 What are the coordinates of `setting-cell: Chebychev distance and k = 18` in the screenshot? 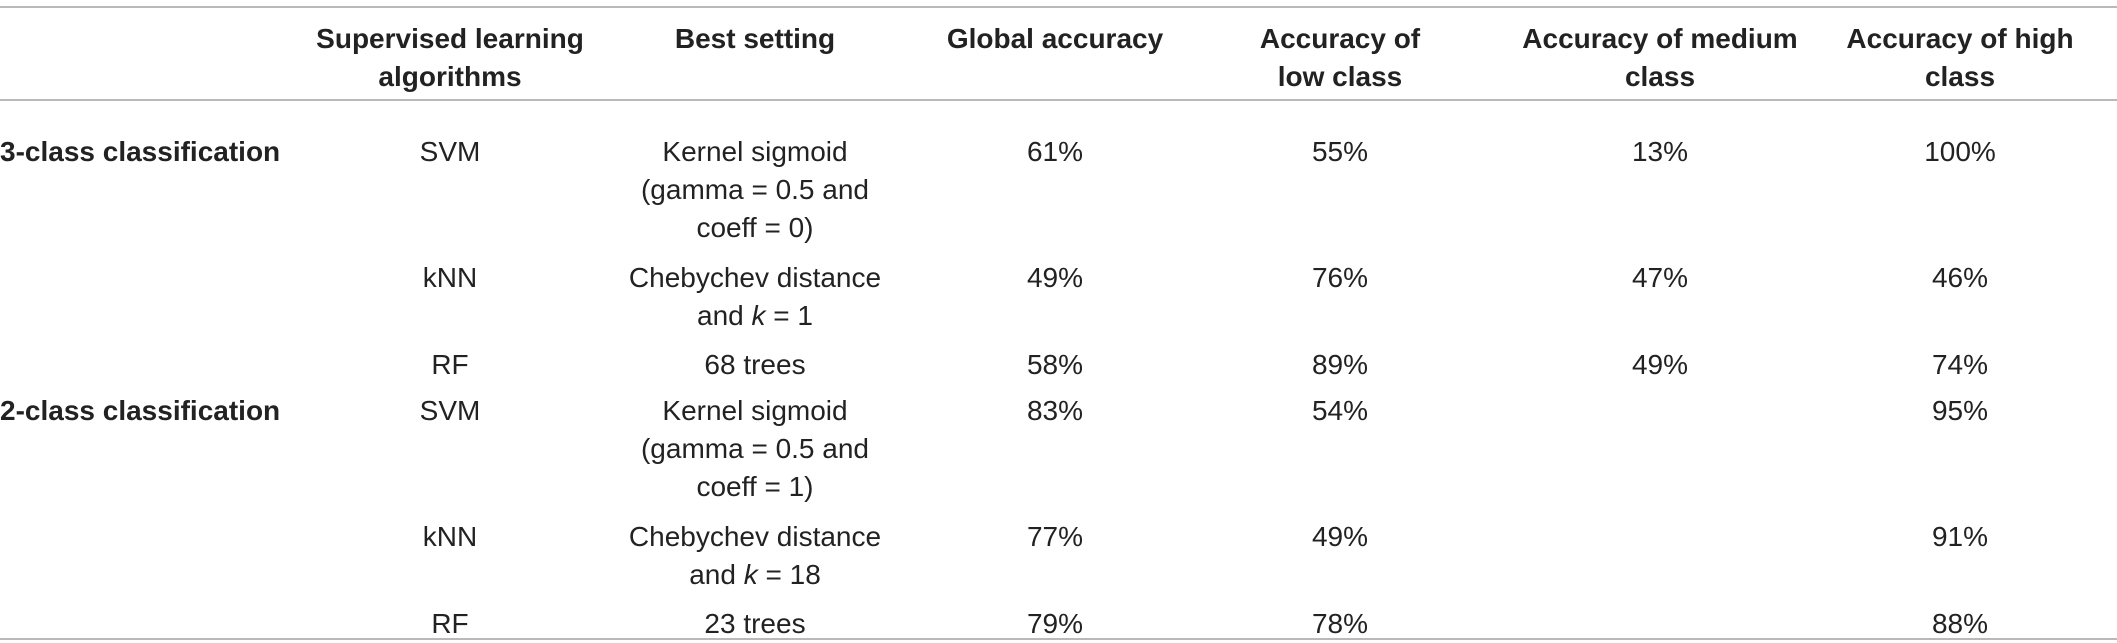 It's located at (755, 555).